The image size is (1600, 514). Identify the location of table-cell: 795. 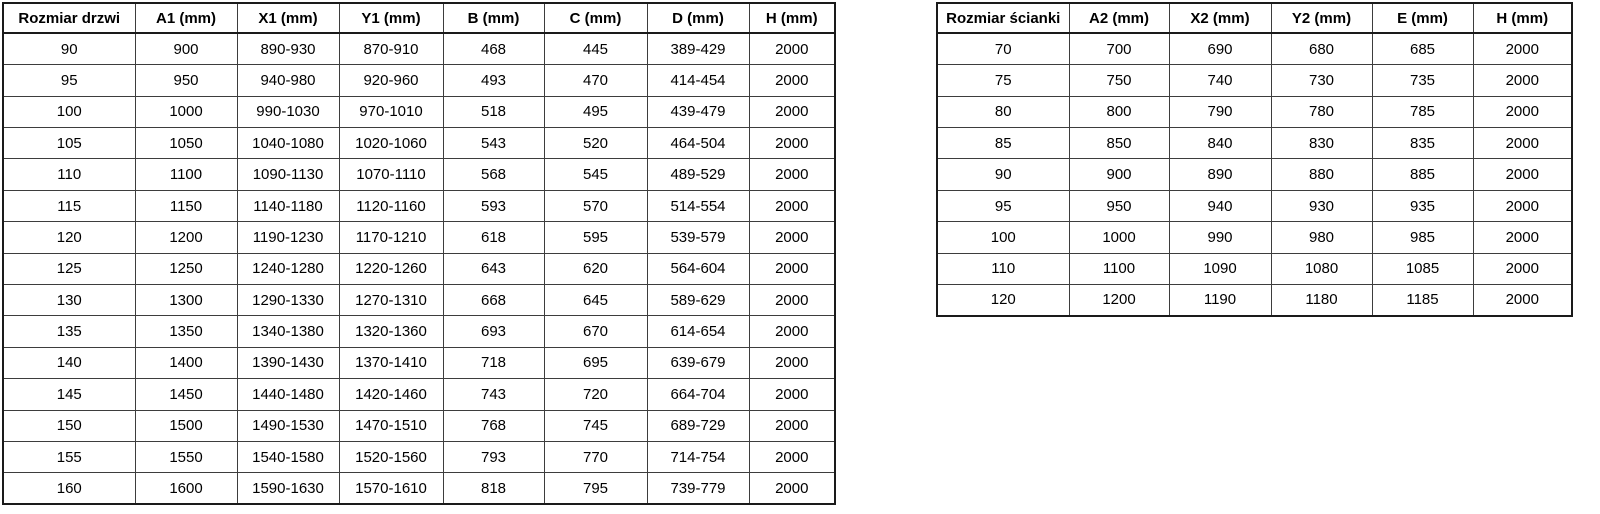
(595, 488).